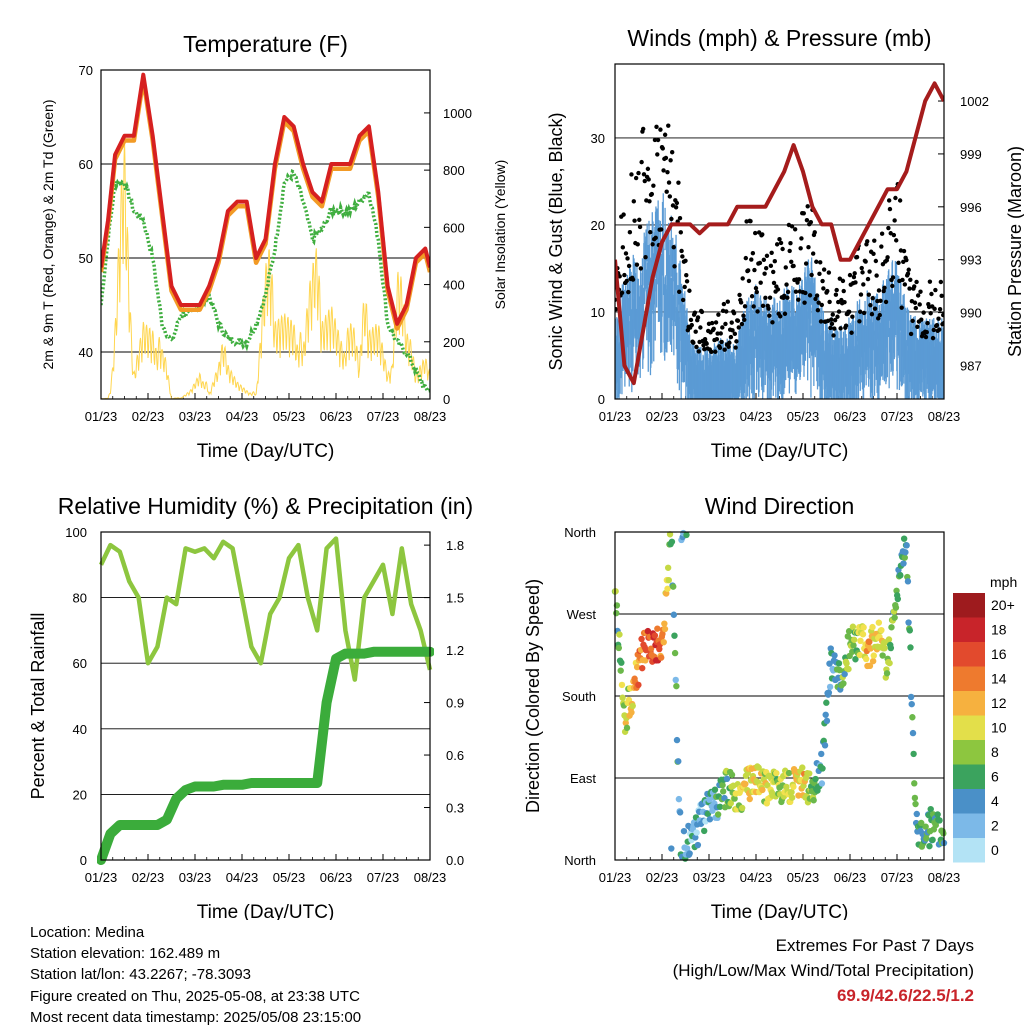 The image size is (1024, 1028). Describe the element at coordinates (454, 227) in the screenshot. I see `y2-tick-label: 600` at that location.